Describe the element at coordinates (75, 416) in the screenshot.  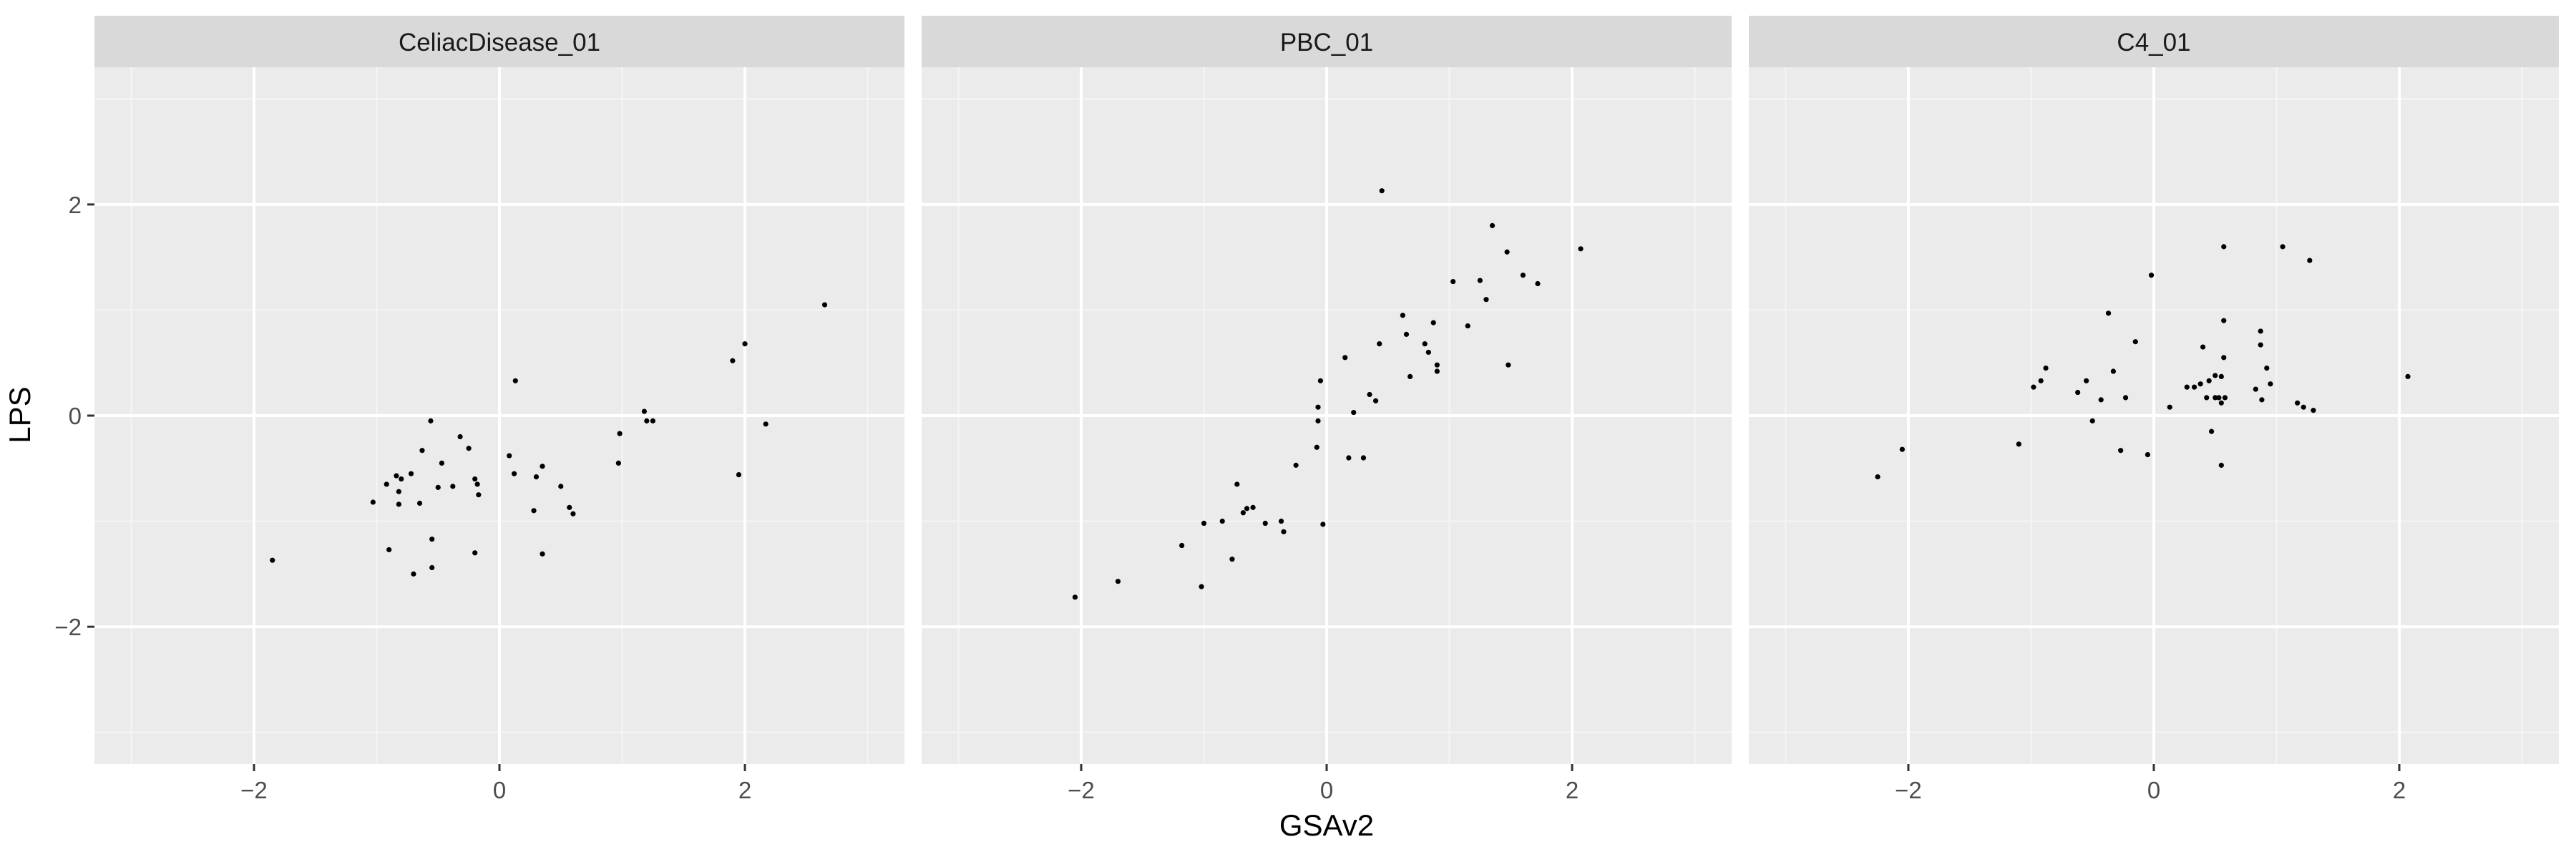
I see `y-tick-label: 0` at that location.